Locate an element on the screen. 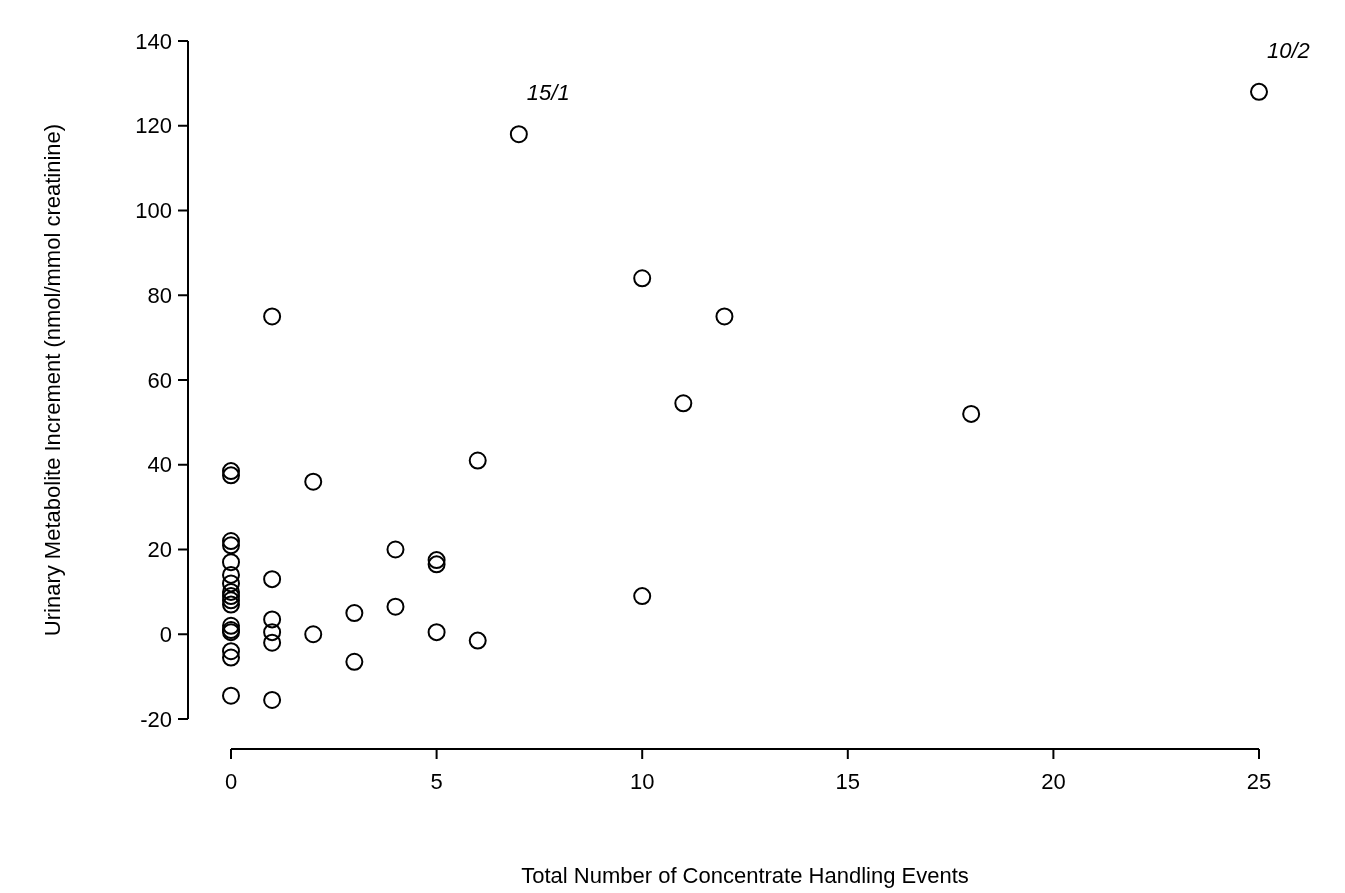 The width and height of the screenshot is (1345, 893). y-tick-label: 20 is located at coordinates (159, 550).